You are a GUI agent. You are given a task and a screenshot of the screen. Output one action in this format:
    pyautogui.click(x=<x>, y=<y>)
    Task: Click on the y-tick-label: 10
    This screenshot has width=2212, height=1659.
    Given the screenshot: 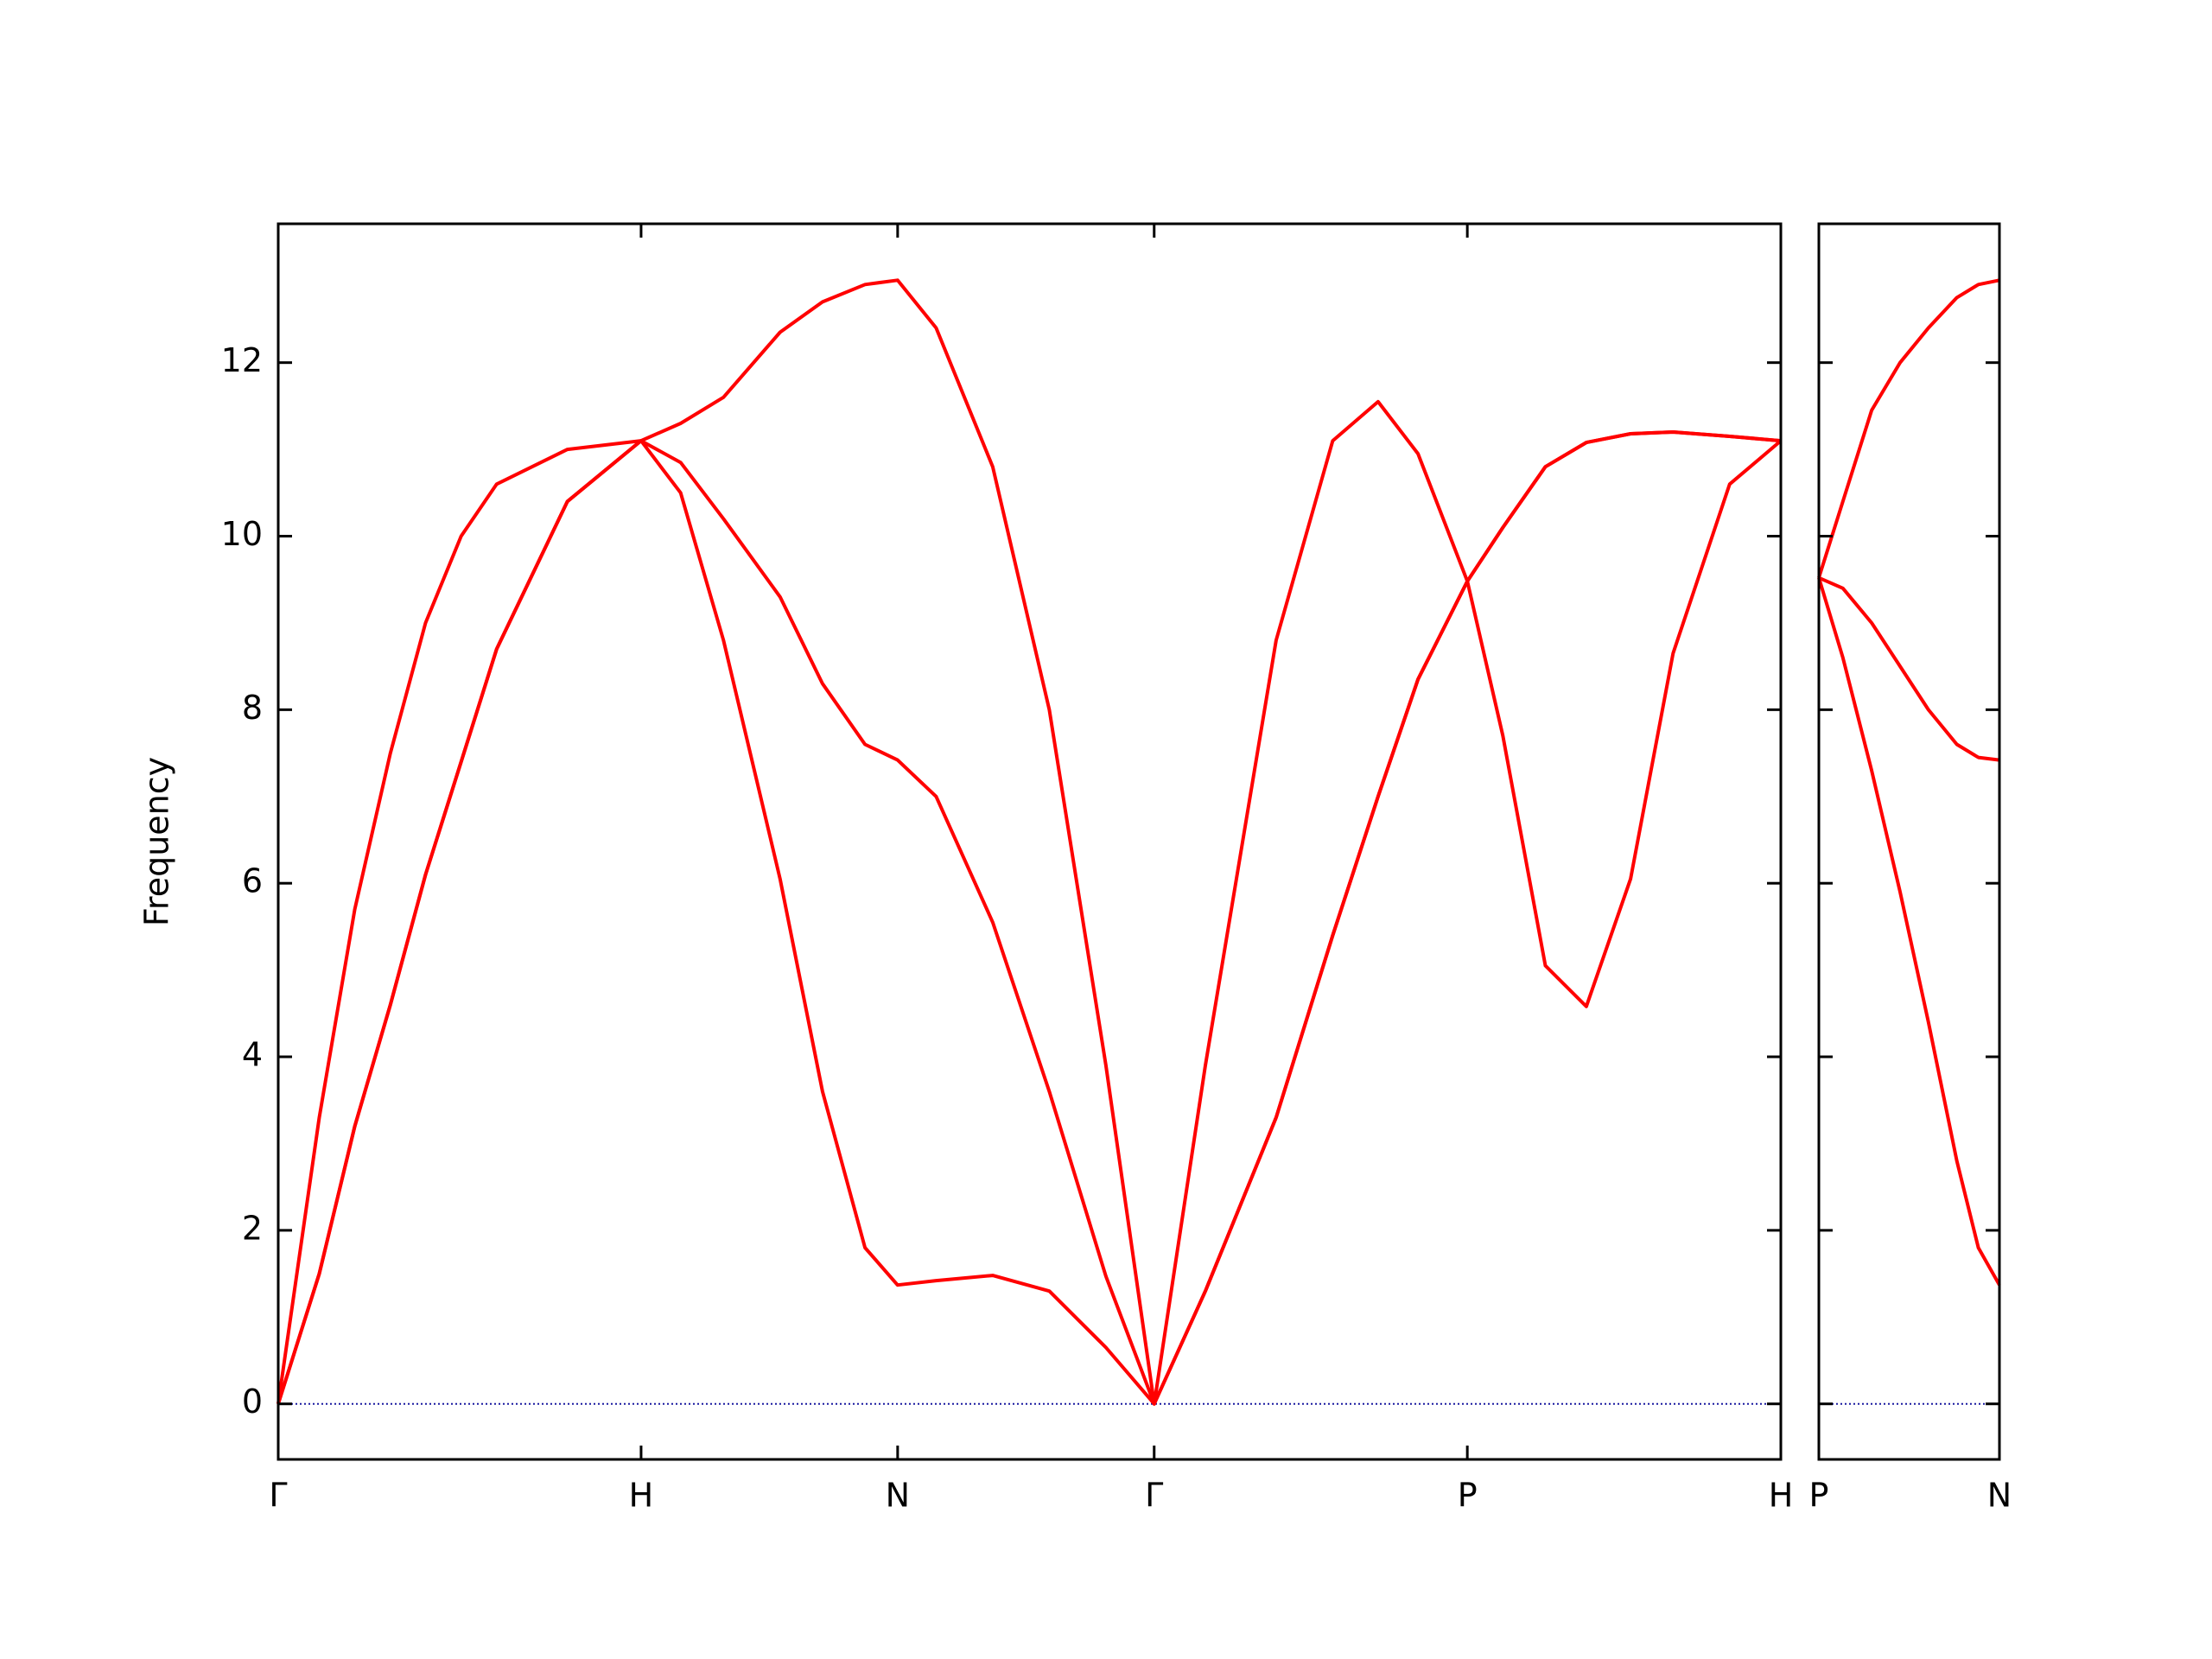 What is the action you would take?
    pyautogui.click(x=242, y=534)
    